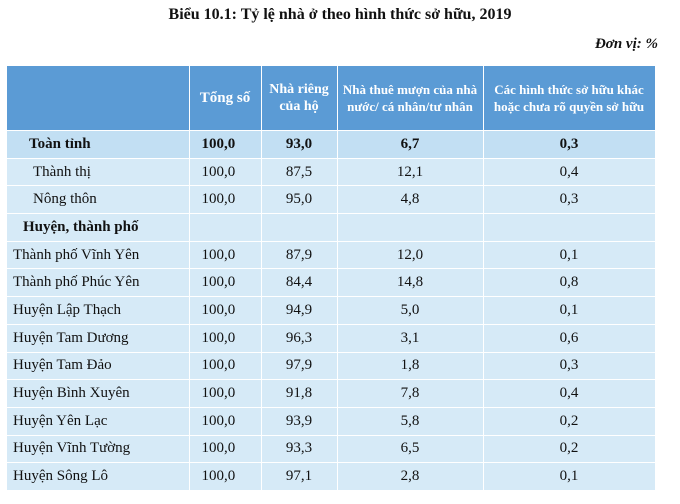 The height and width of the screenshot is (504, 680). I want to click on table-row: Huyện Lập Thạch 100,0 94,9 5,0 0,1, so click(331, 310).